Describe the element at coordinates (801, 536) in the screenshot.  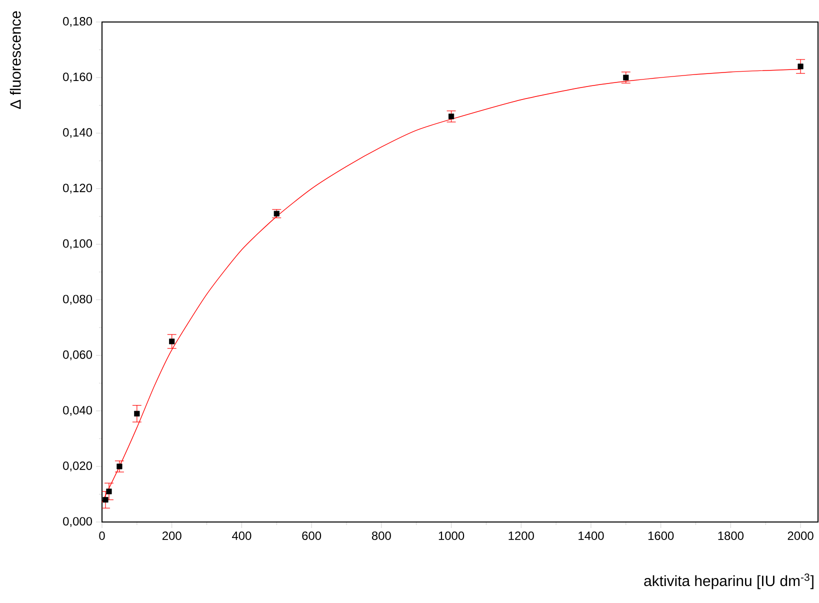
I see `x-tick-label: 2000` at that location.